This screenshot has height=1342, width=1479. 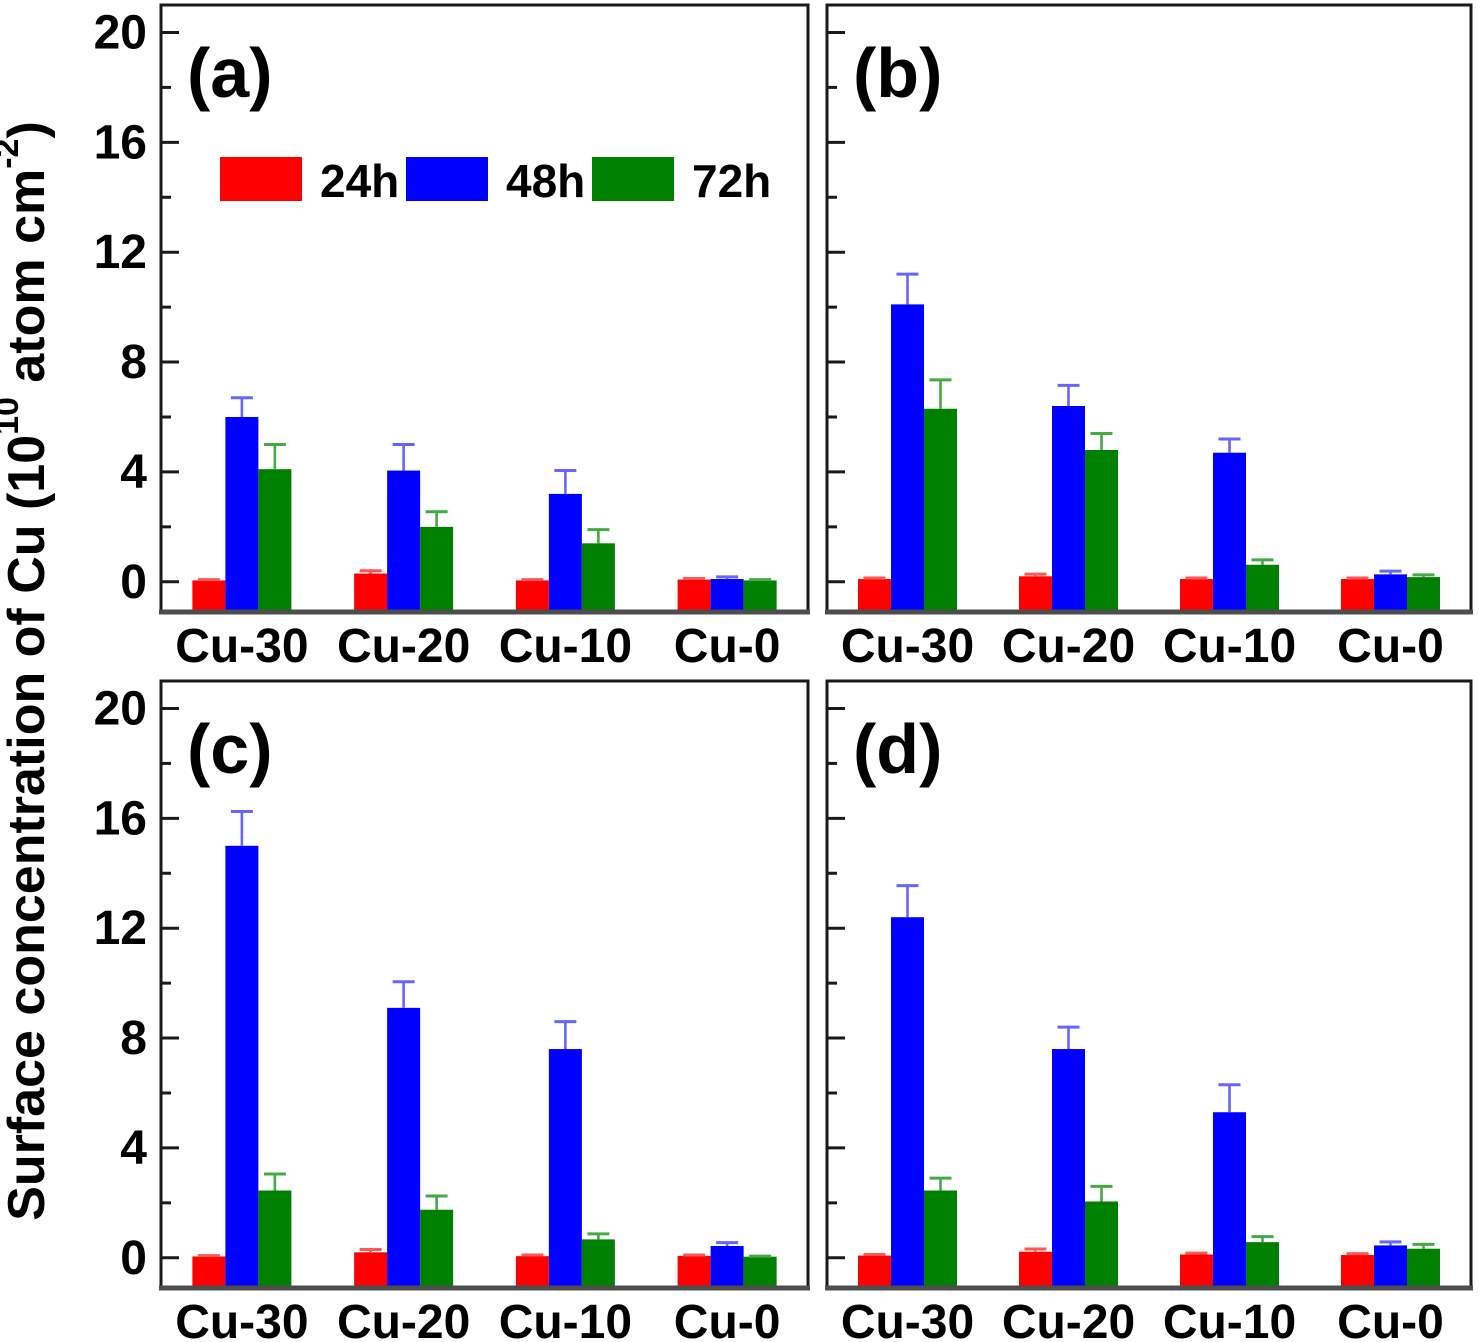 I want to click on panel-c-ytick-label-20: 20, so click(x=120, y=708).